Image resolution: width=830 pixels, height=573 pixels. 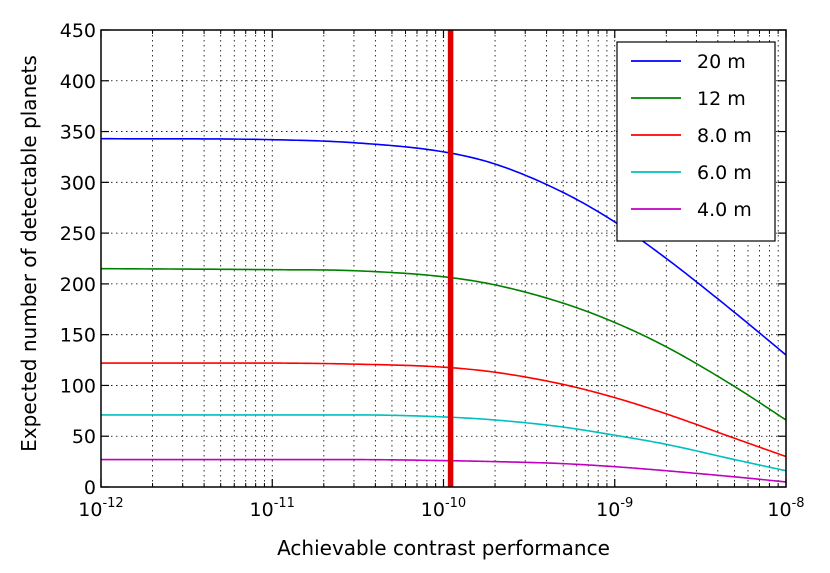 What do you see at coordinates (444, 410) in the screenshot?
I see `series-line-8-0-m` at bounding box center [444, 410].